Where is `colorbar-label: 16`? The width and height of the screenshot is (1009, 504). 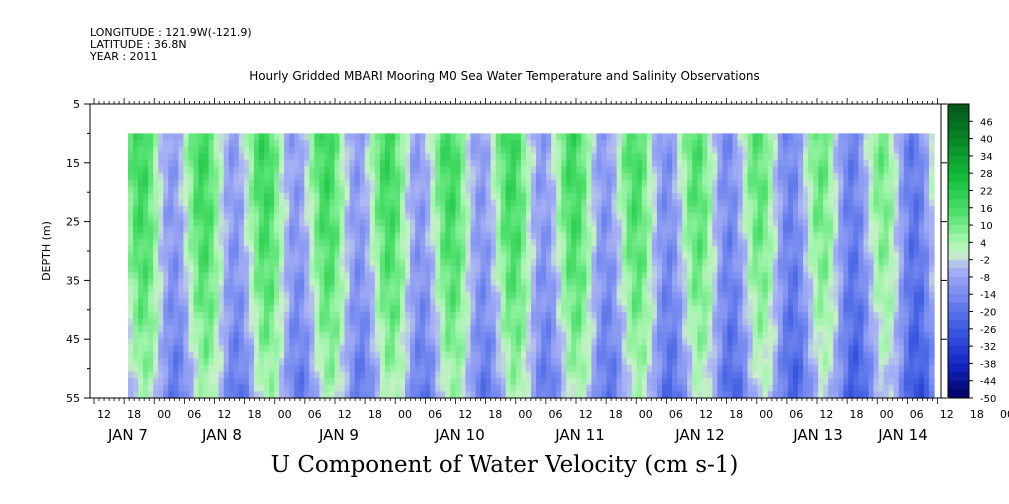 colorbar-label: 16 is located at coordinates (986, 209).